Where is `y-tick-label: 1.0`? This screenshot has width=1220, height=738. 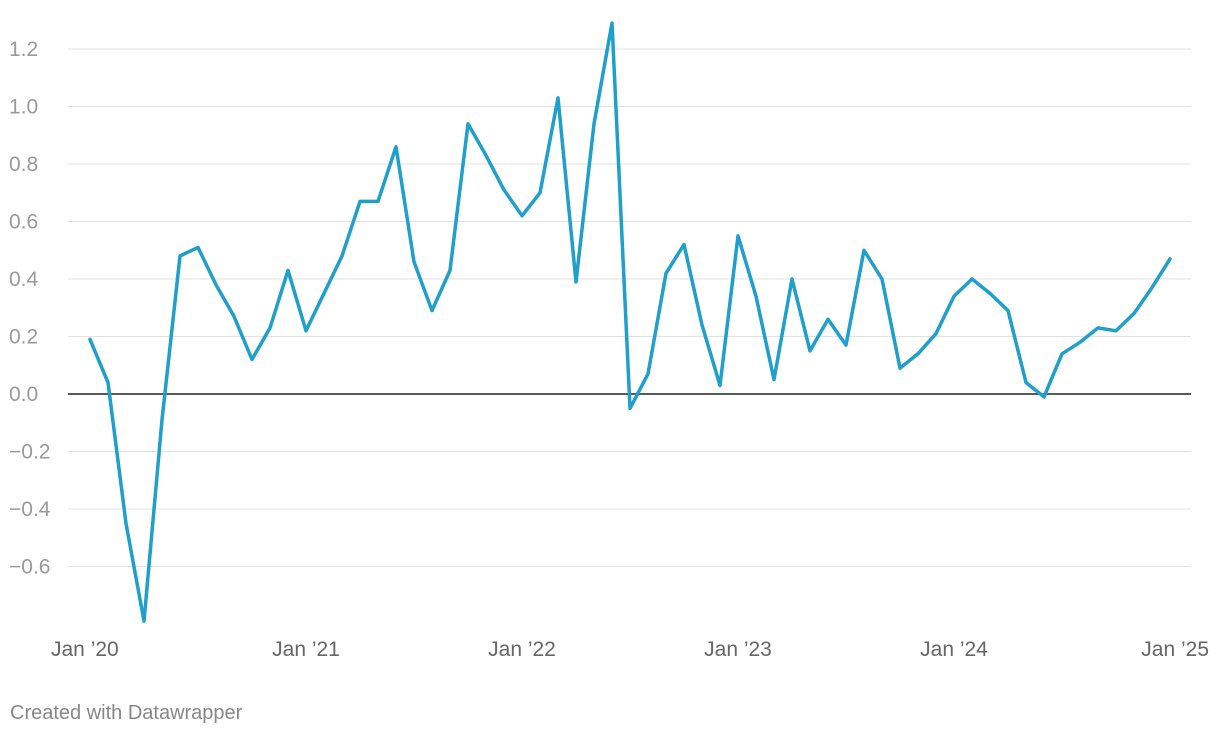 y-tick-label: 1.0 is located at coordinates (23, 107).